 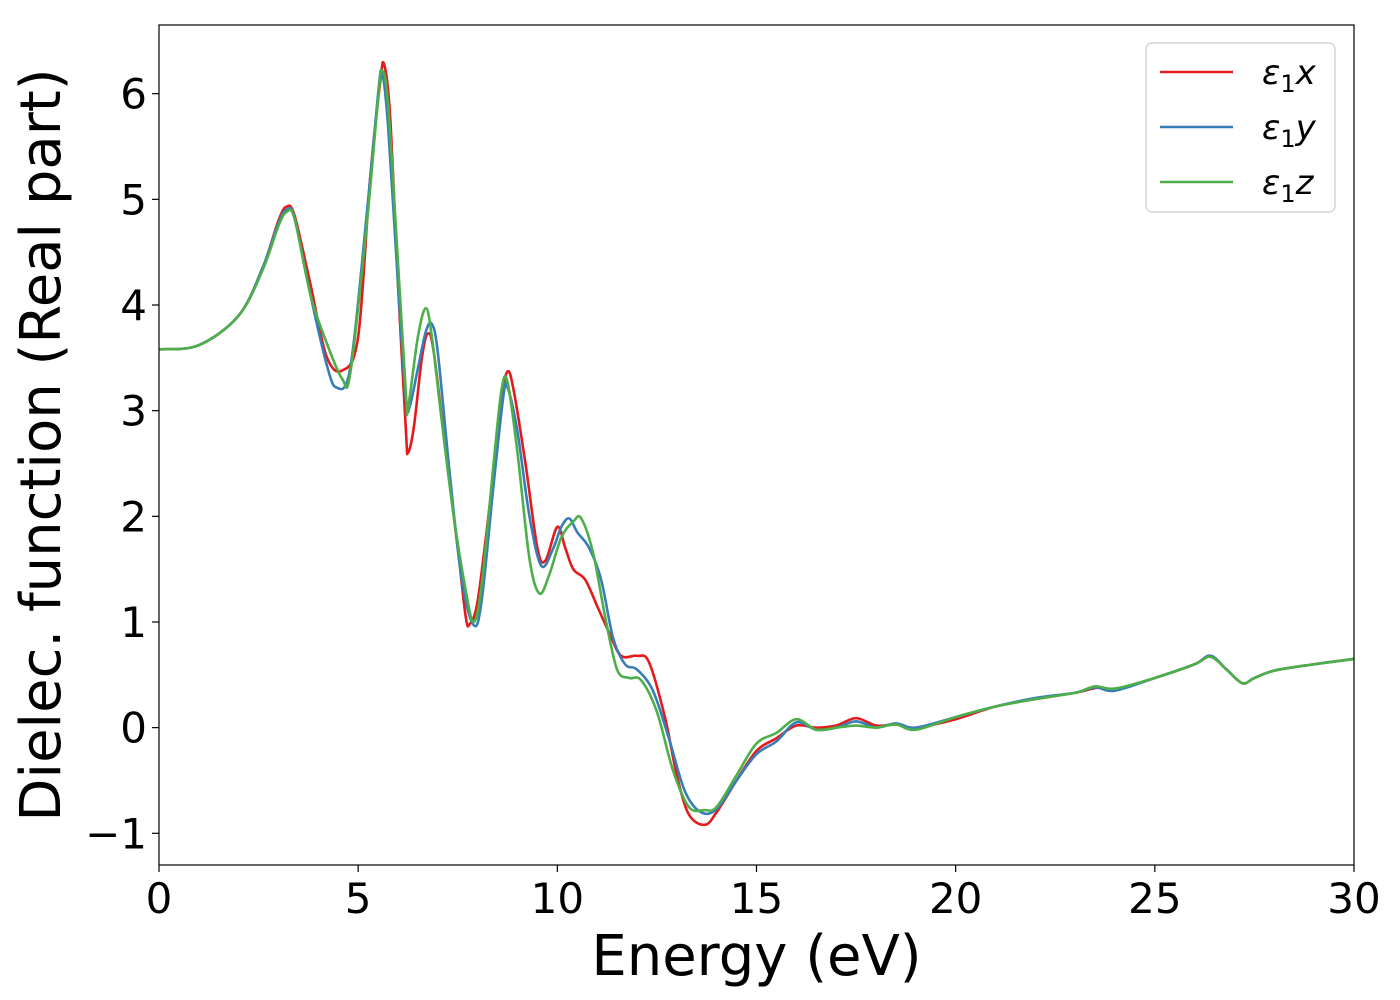 What do you see at coordinates (1154, 898) in the screenshot?
I see `x-tick-label: 25` at bounding box center [1154, 898].